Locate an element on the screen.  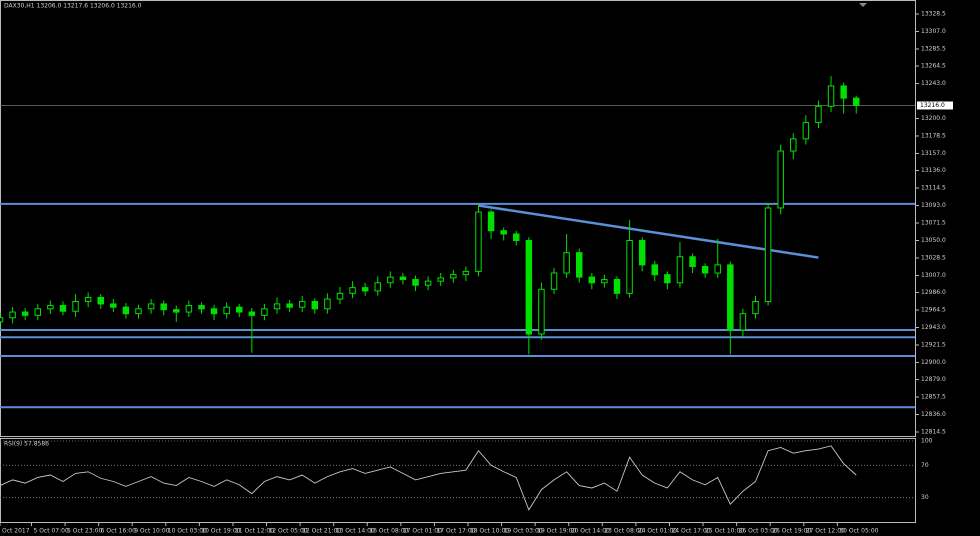
y-tick-label: 12900.0 is located at coordinates (933, 362).